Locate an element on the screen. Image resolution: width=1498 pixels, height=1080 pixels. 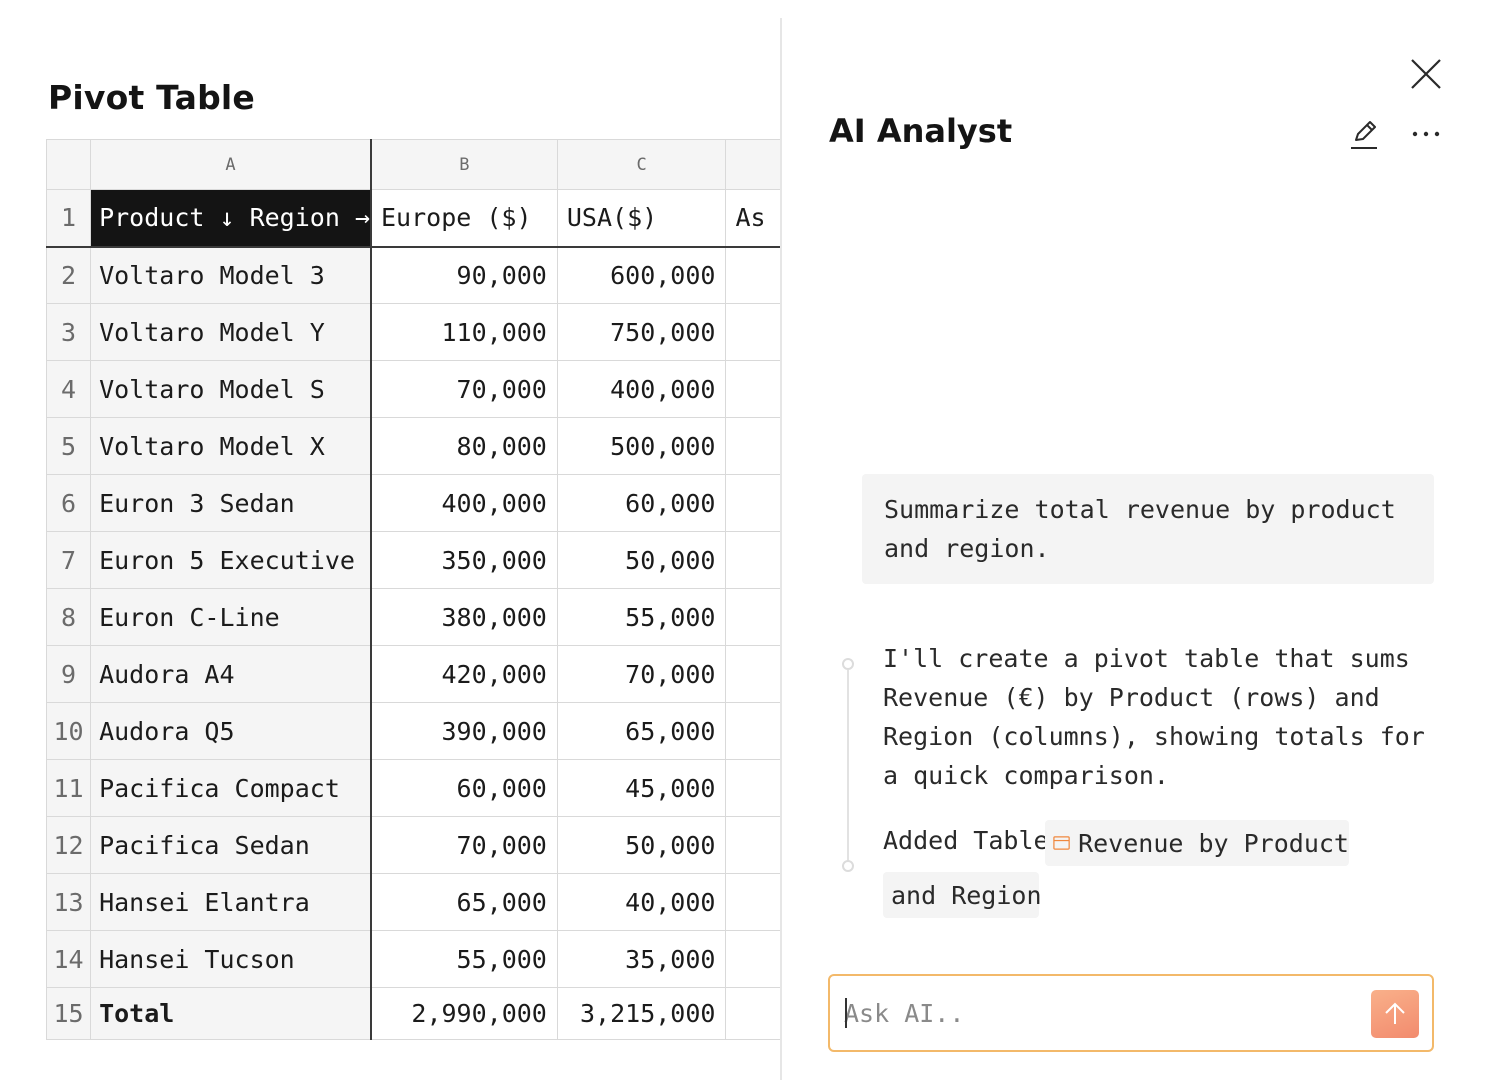
row-number: 1 is located at coordinates (68, 218).